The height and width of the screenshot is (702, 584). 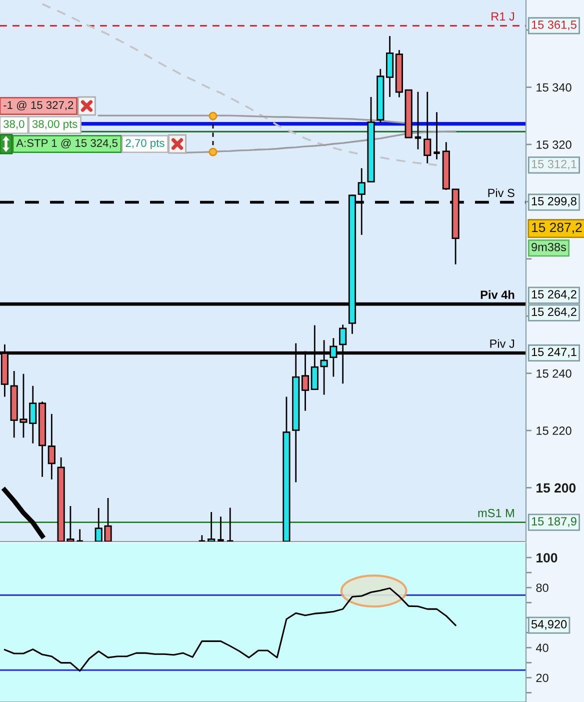 I want to click on y-tick-label: 20, so click(x=542, y=678).